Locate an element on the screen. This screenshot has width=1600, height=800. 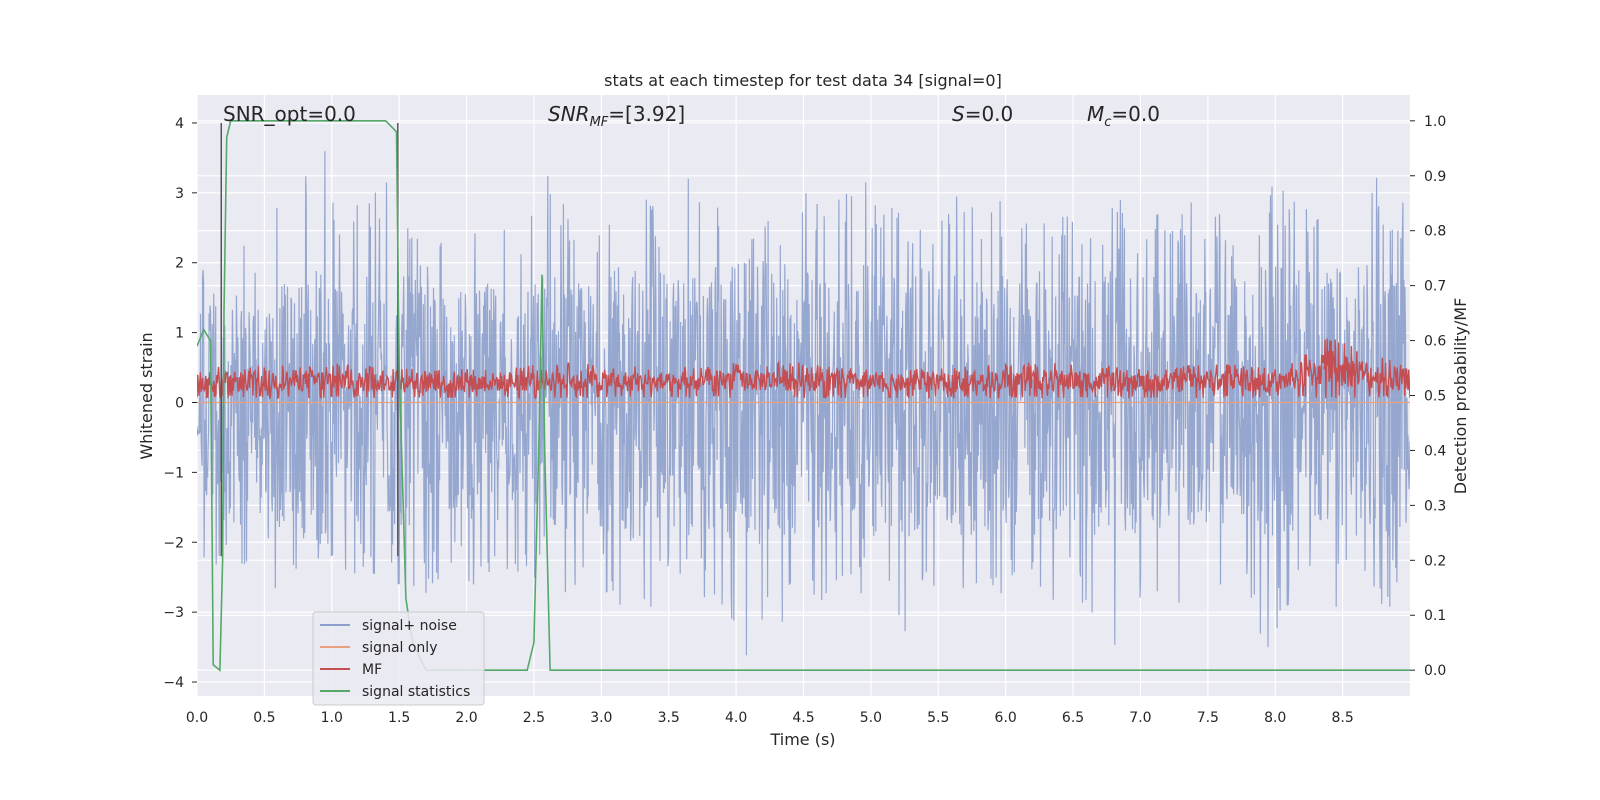
y2-tick-label: 0.0 is located at coordinates (1435, 671).